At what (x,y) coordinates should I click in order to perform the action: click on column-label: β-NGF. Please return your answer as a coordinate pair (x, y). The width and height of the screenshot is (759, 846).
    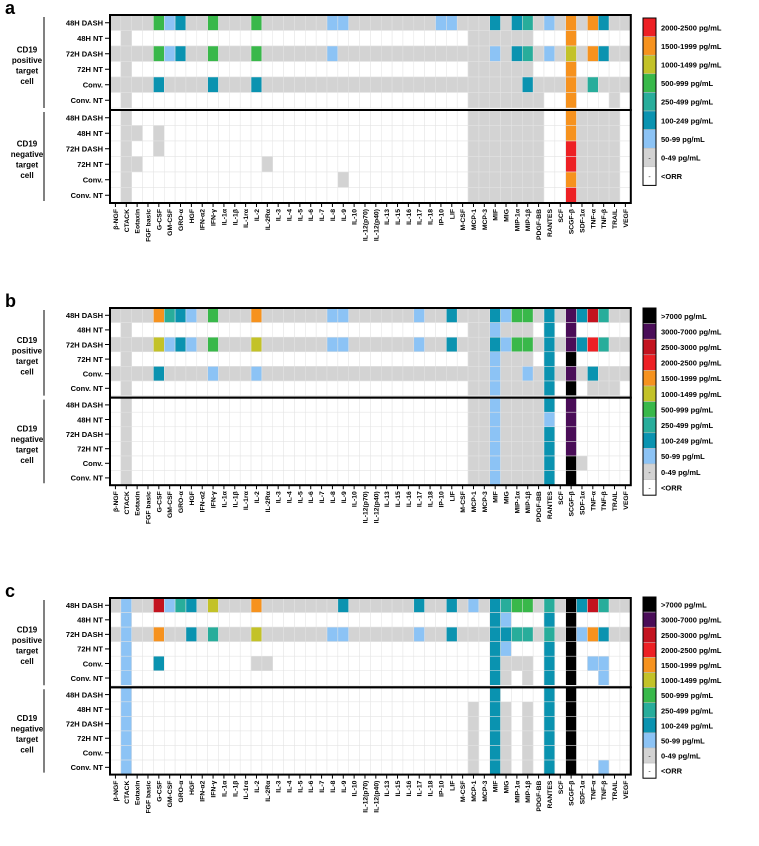
    Looking at the image, I should click on (116, 791).